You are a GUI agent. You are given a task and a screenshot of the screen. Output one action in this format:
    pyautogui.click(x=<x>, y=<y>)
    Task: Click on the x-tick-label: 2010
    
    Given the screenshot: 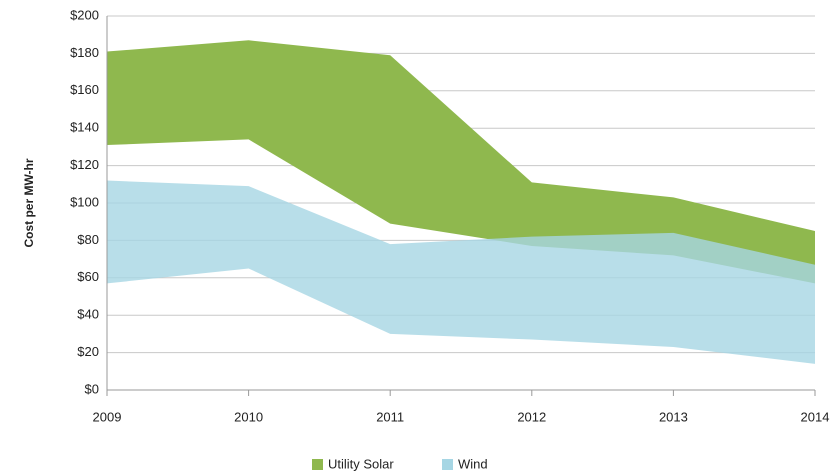 What is the action you would take?
    pyautogui.click(x=248, y=416)
    